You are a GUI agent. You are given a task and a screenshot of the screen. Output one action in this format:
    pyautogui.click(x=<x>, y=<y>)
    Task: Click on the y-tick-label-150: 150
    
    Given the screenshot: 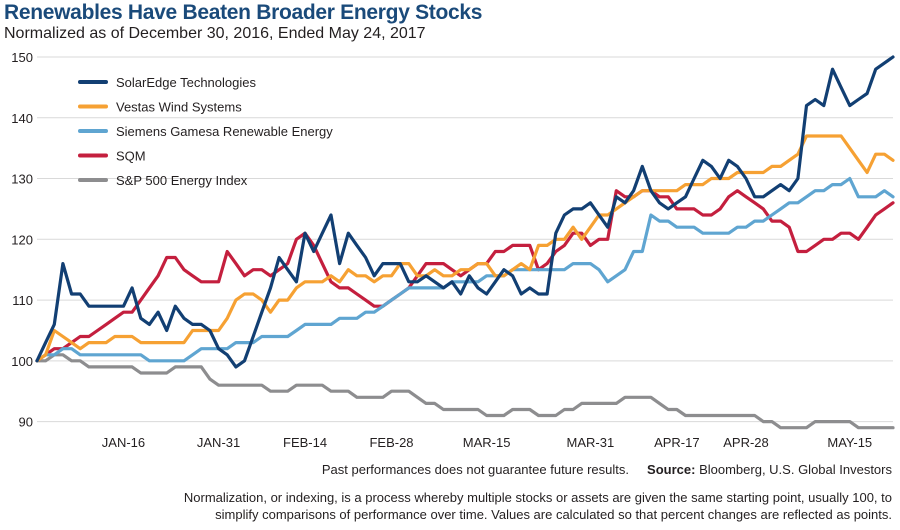 What is the action you would take?
    pyautogui.click(x=22, y=57)
    